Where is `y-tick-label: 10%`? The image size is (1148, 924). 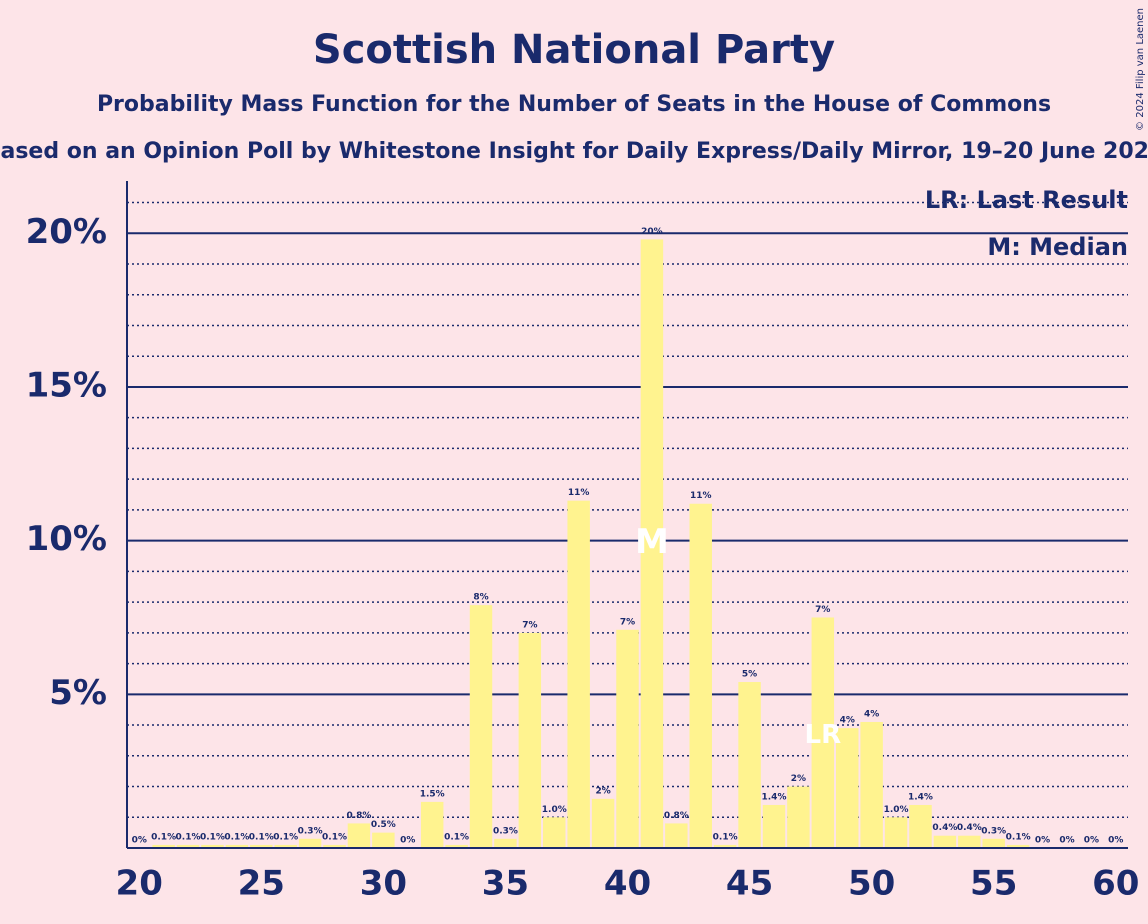
y-tick-label: 10% is located at coordinates (66, 539).